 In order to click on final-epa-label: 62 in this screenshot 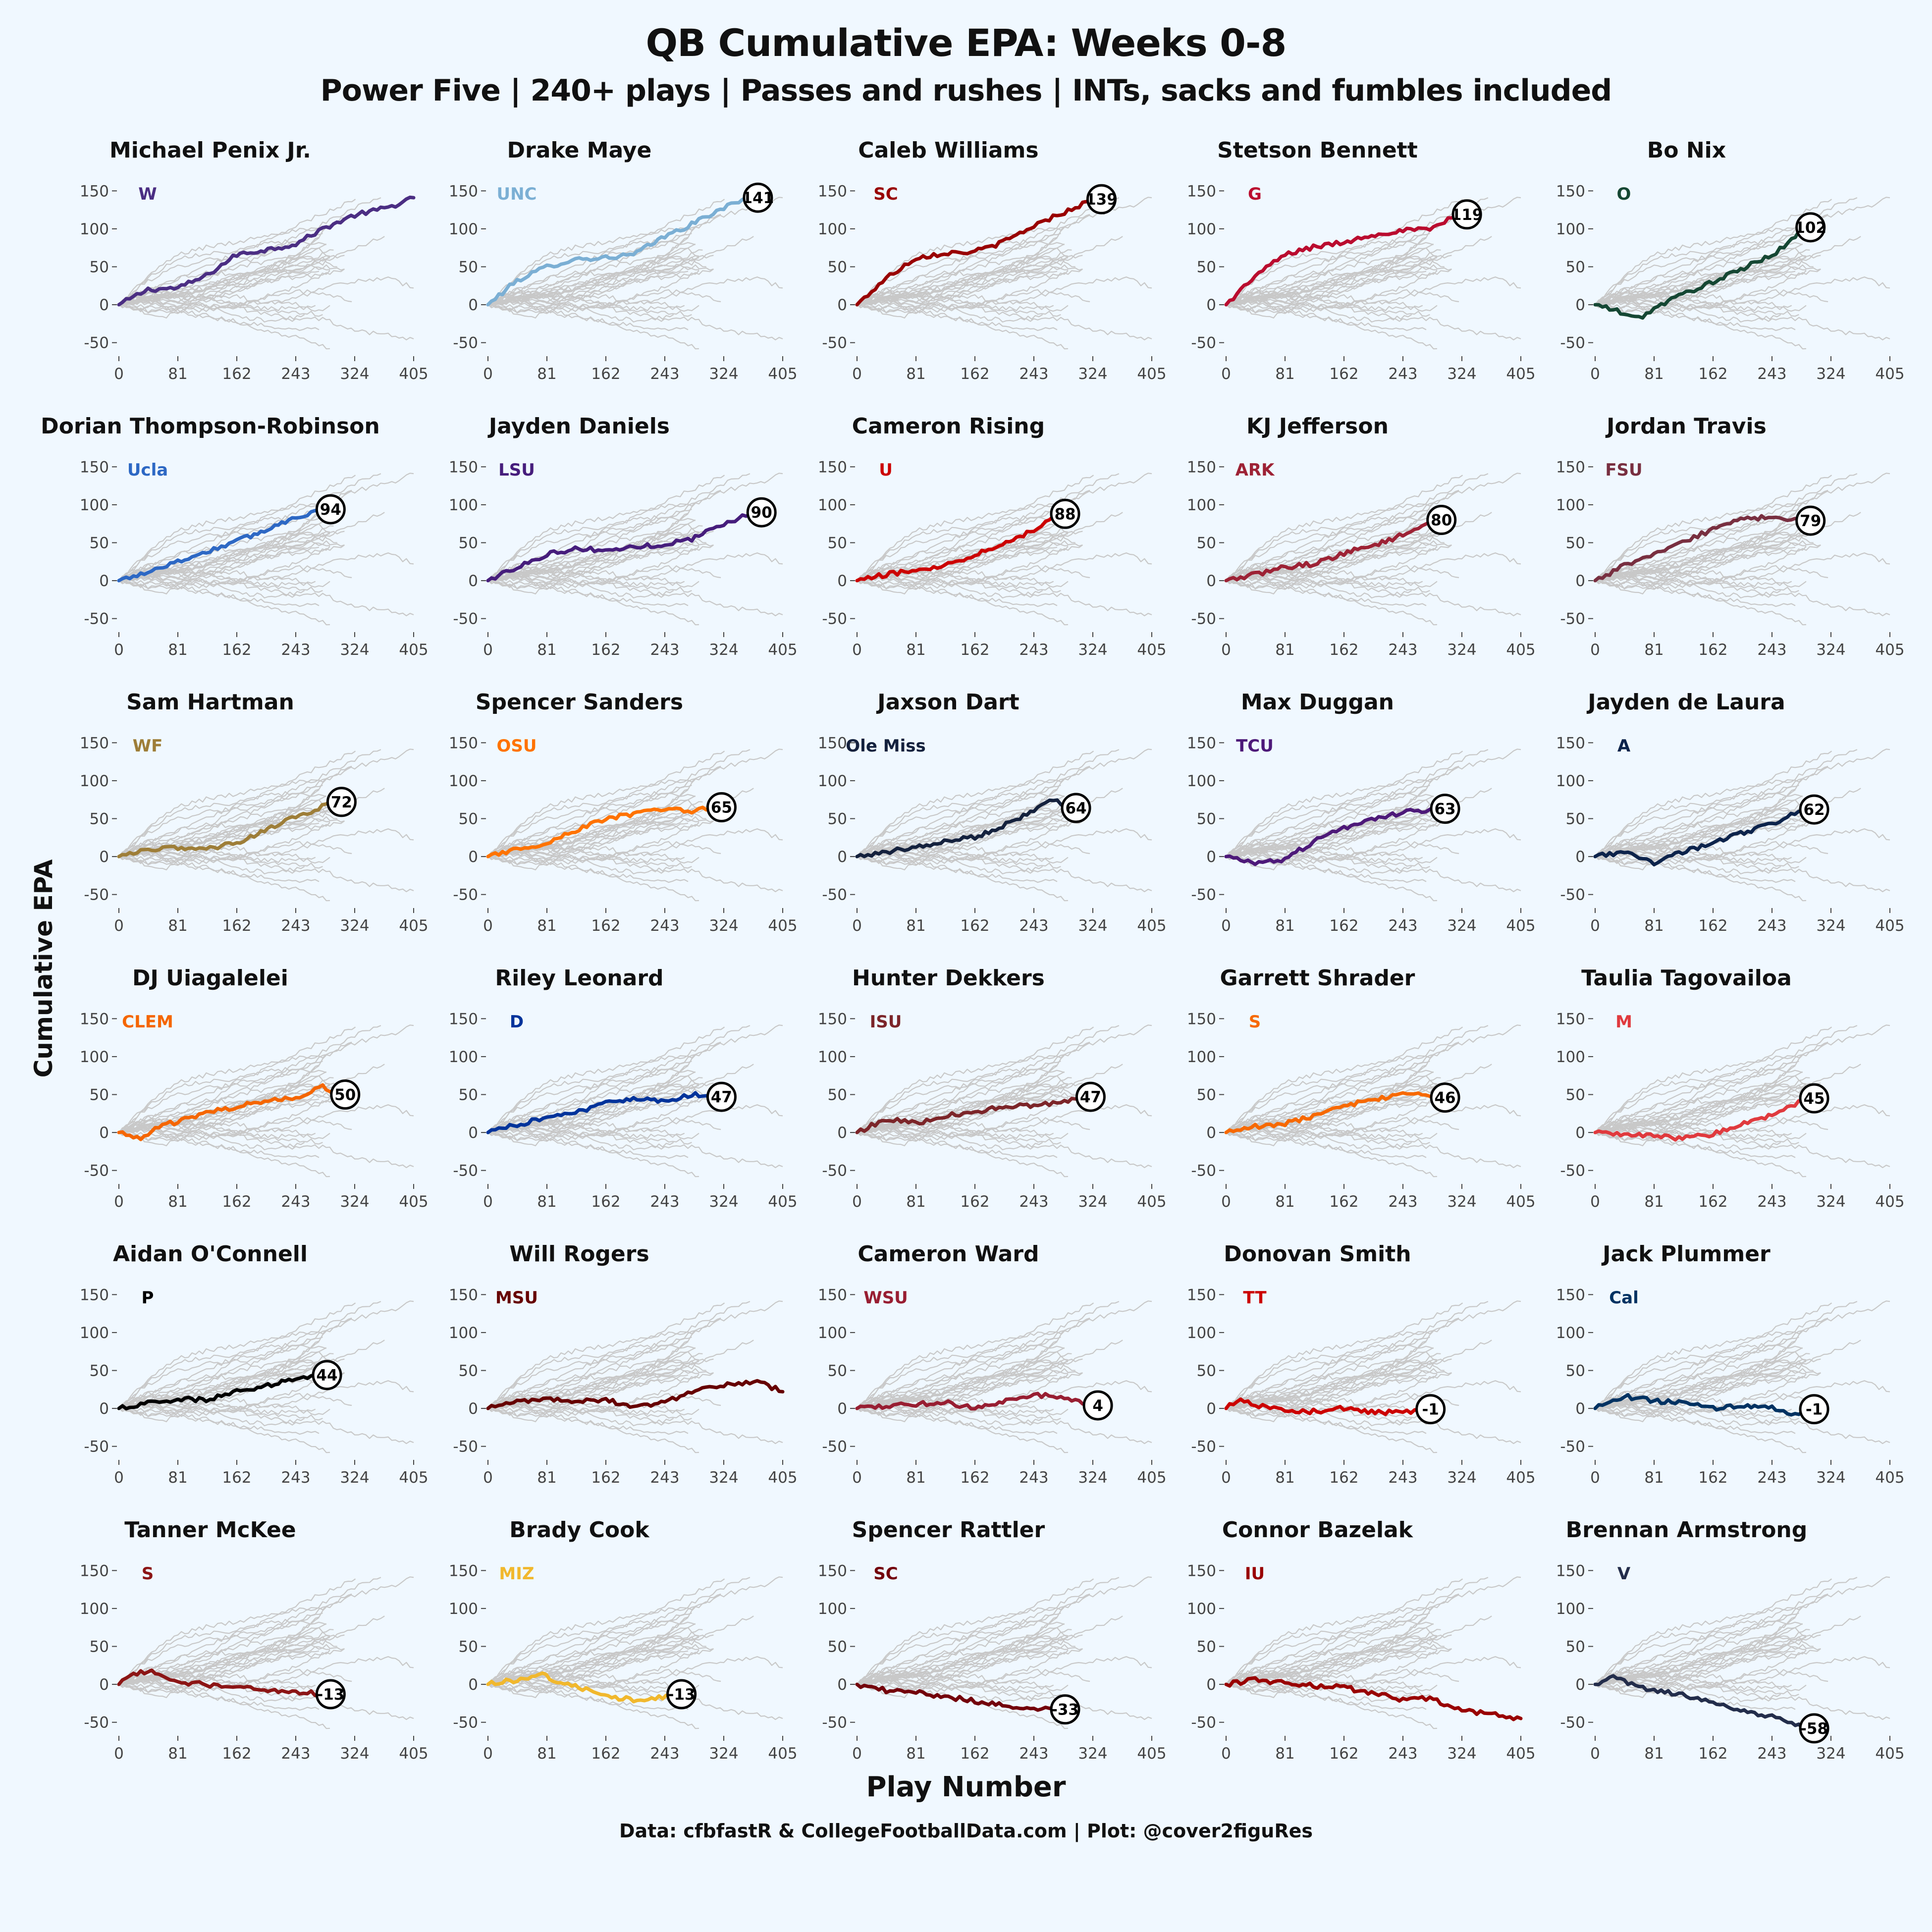, I will do `click(1814, 810)`.